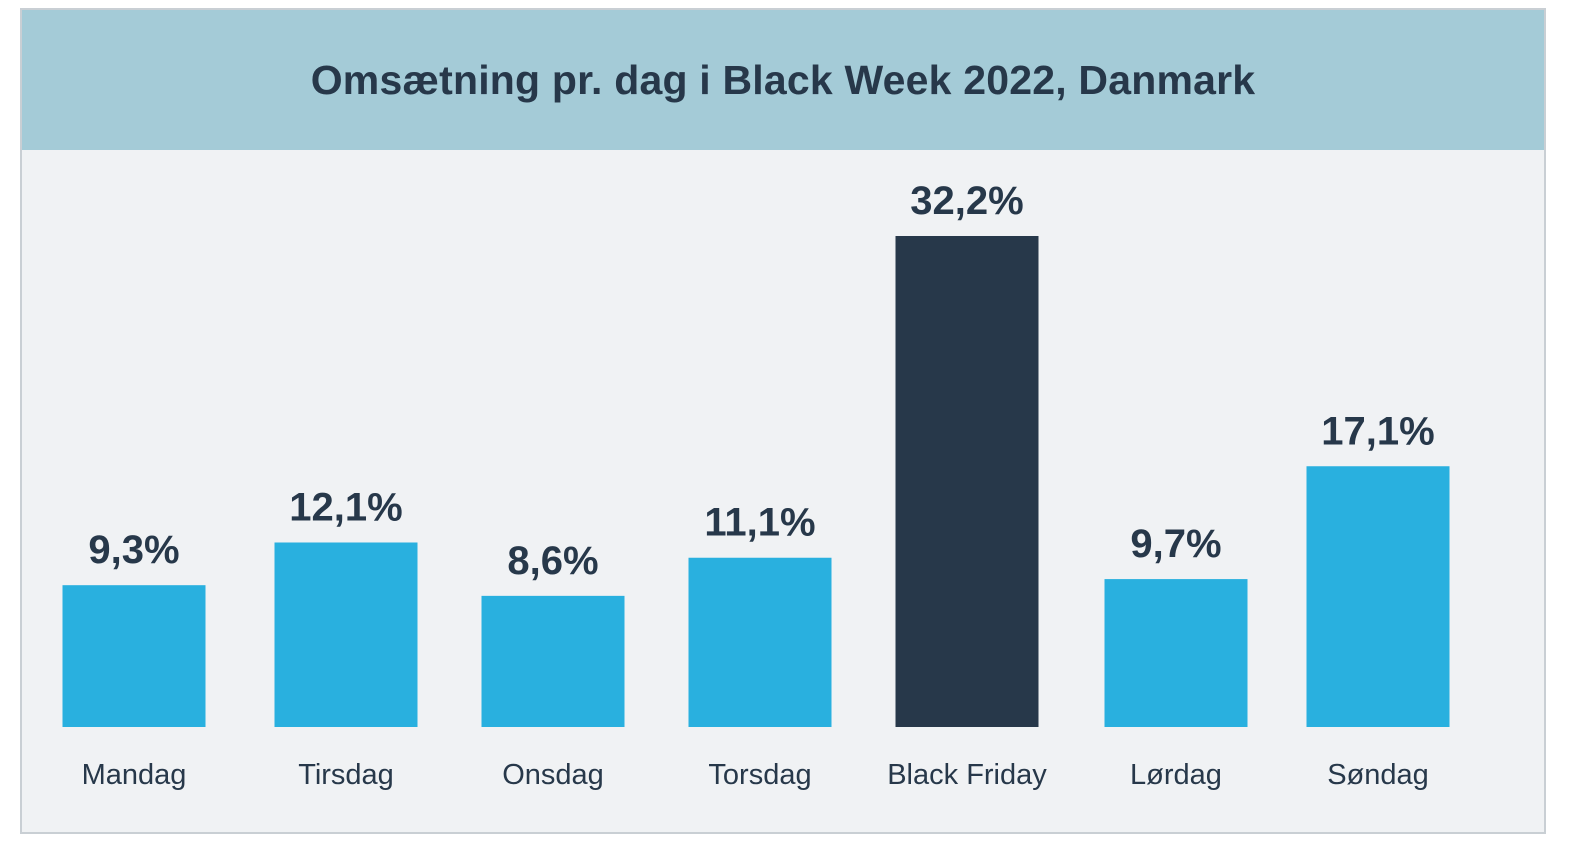  I want to click on bar-onsdag, so click(553, 661).